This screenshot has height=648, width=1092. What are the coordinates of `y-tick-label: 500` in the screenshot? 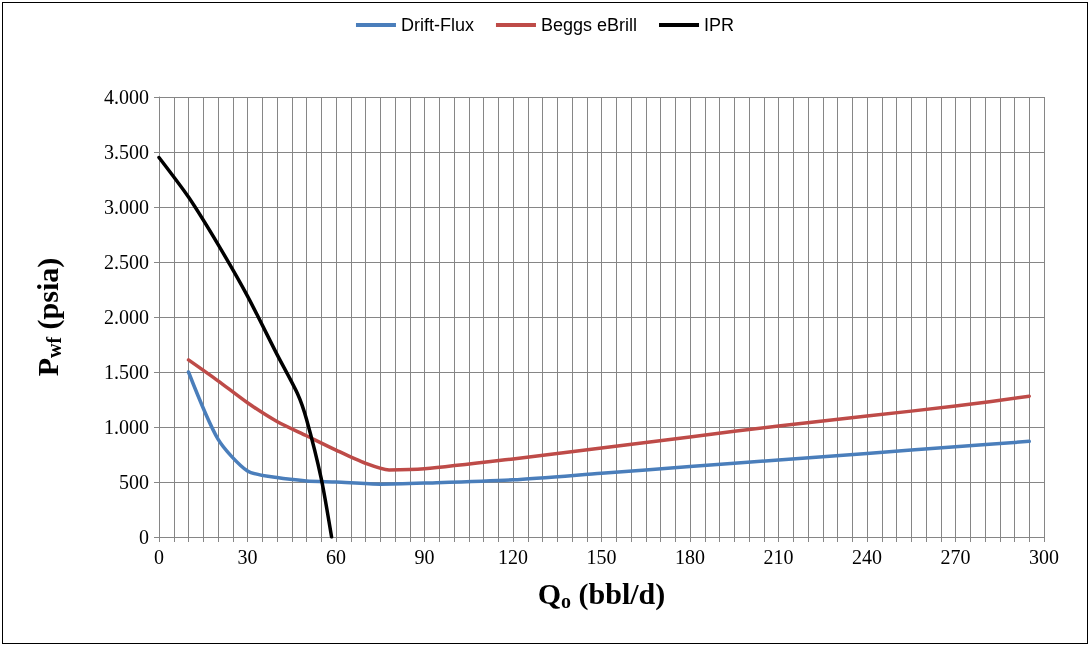 It's located at (134, 482).